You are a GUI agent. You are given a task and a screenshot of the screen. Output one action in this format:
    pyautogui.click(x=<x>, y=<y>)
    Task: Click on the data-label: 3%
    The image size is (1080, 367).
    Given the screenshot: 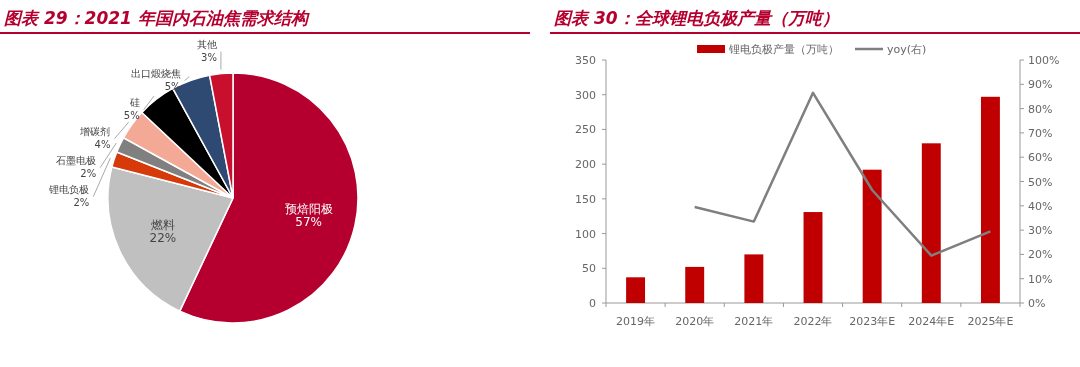 What is the action you would take?
    pyautogui.click(x=209, y=57)
    